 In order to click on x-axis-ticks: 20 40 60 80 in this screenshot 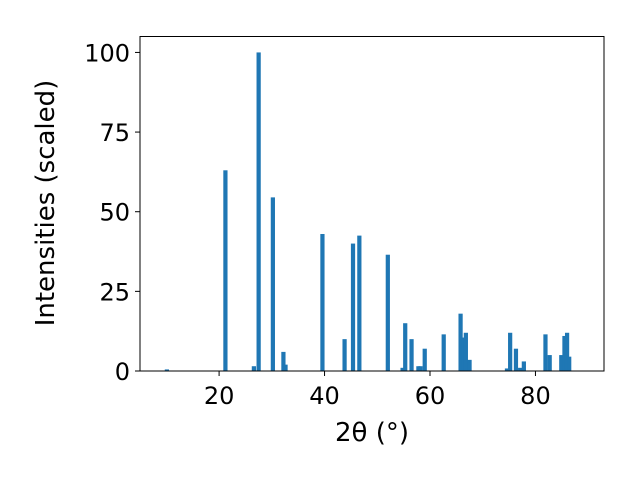, I will do `click(377, 390)`.